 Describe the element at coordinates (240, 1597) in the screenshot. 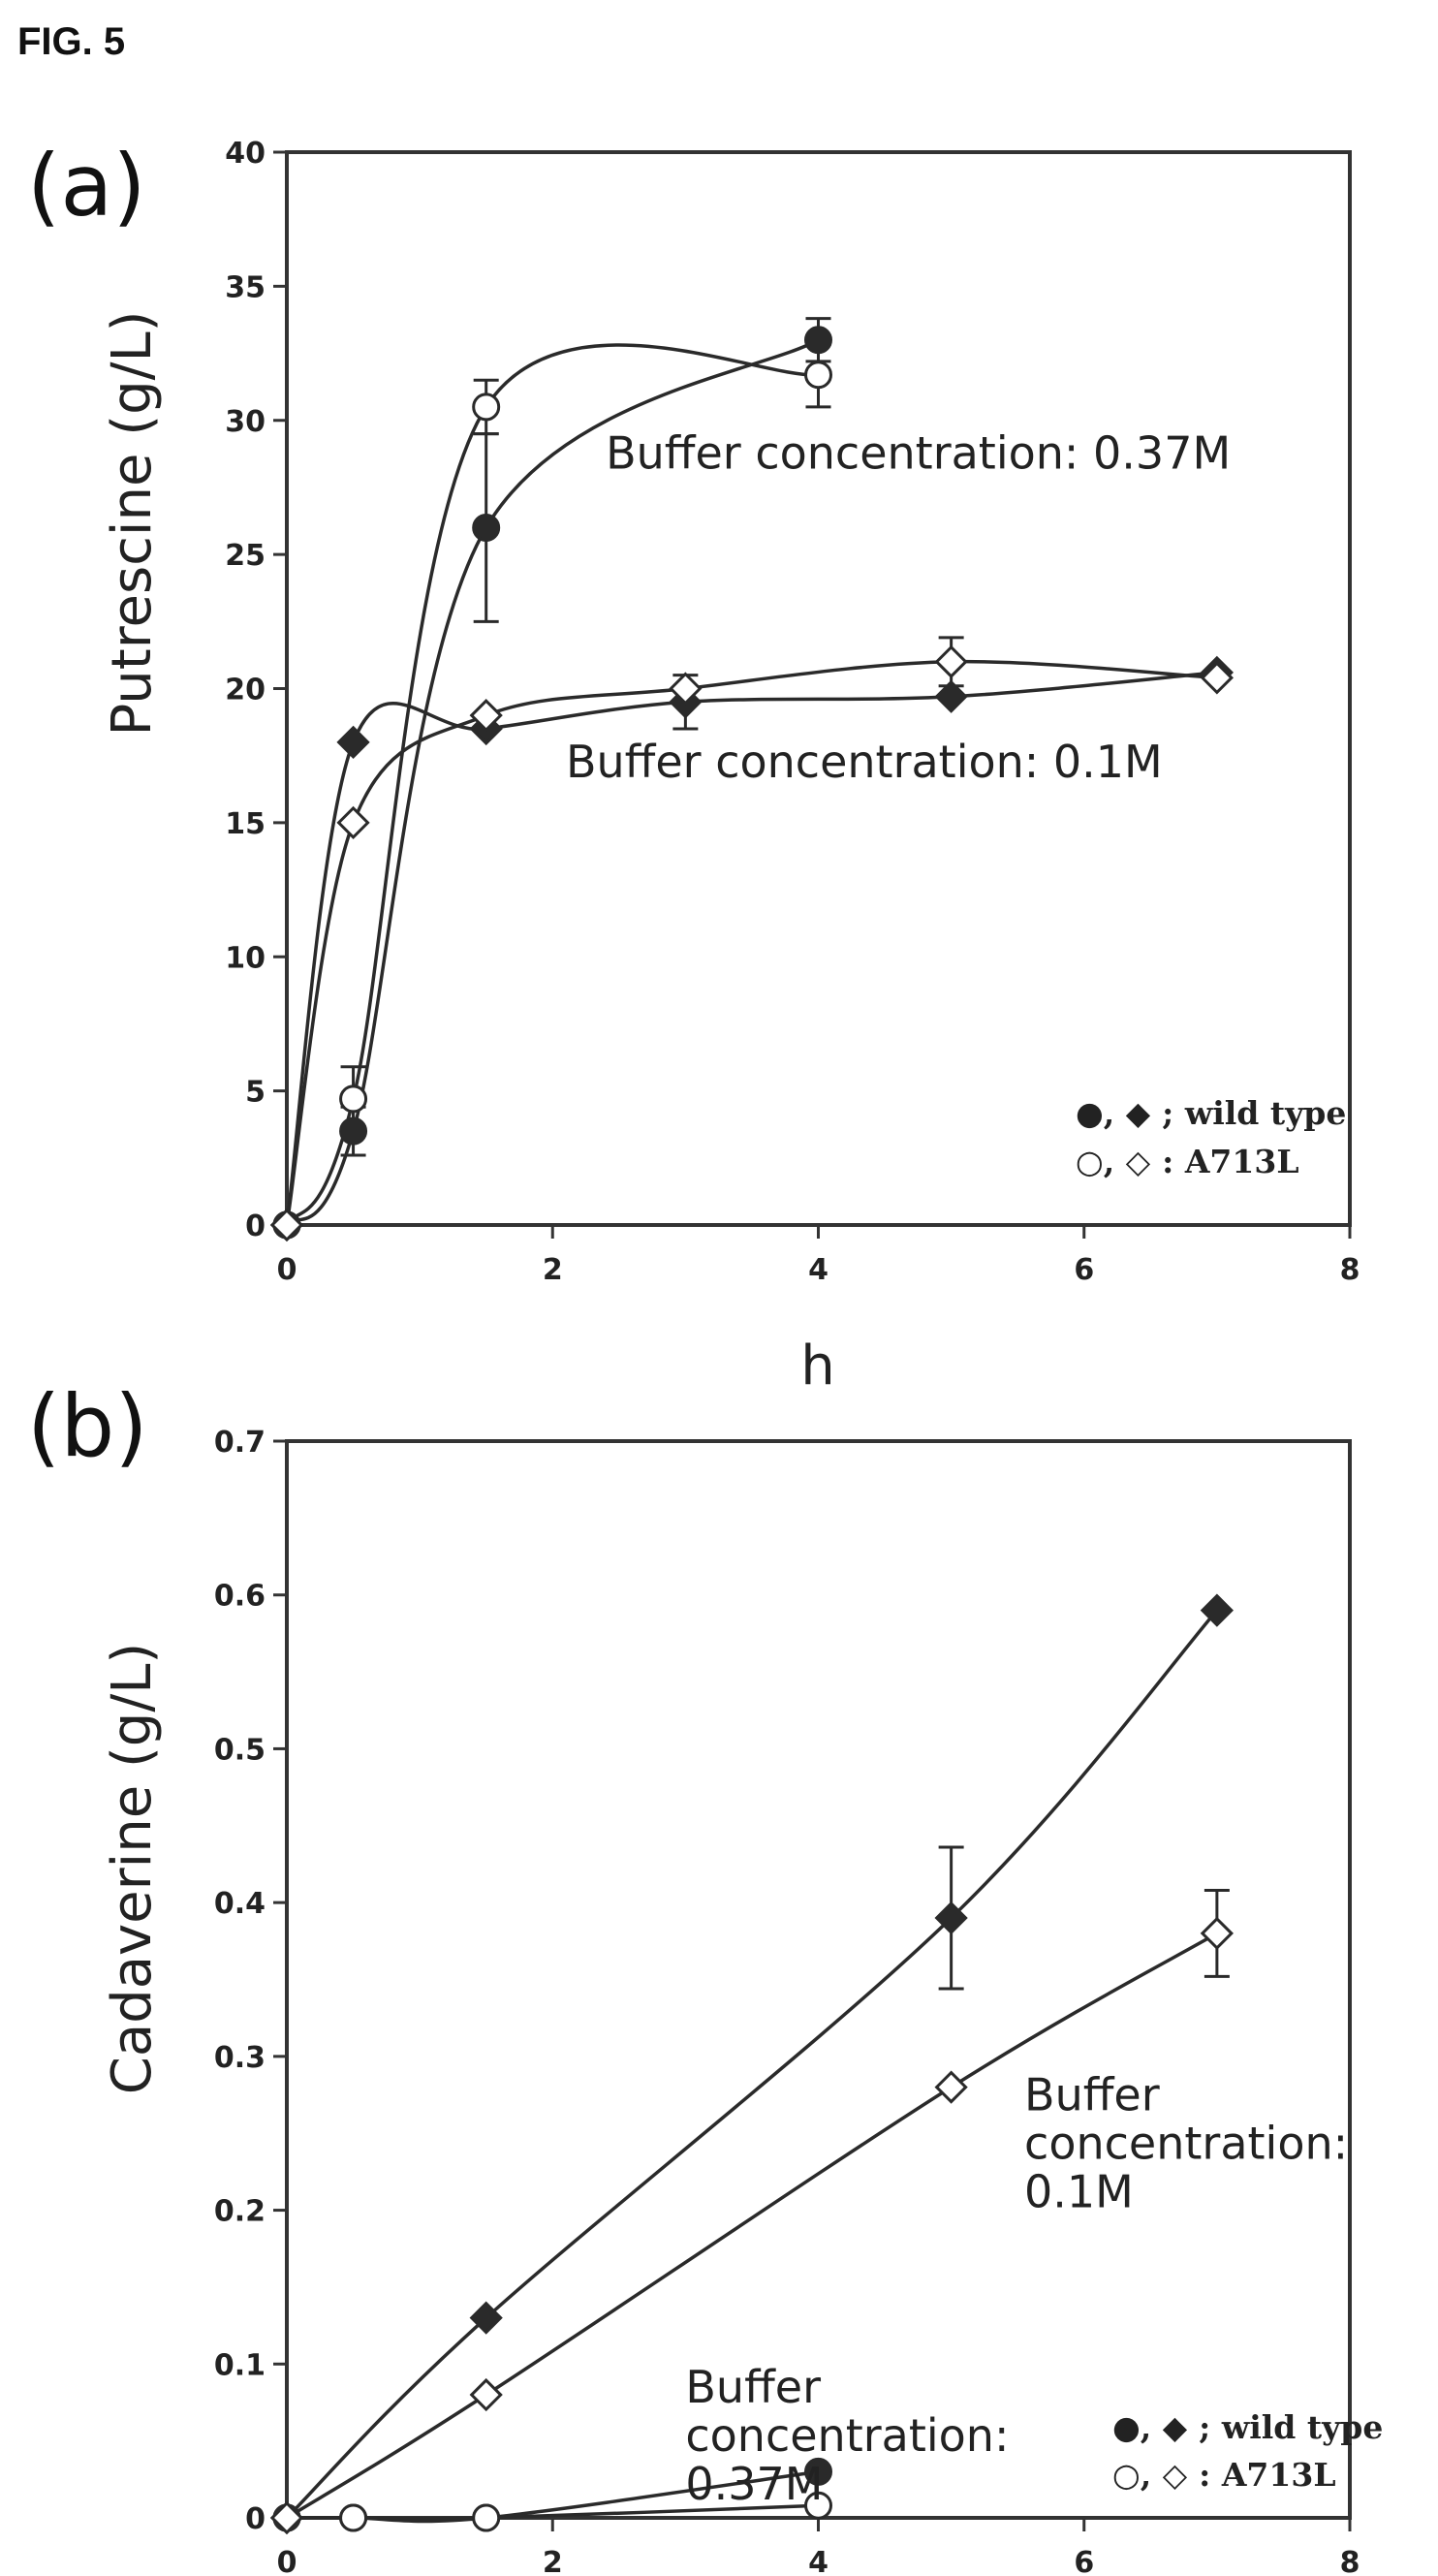

I see `ytick-label-b: 0.6` at that location.